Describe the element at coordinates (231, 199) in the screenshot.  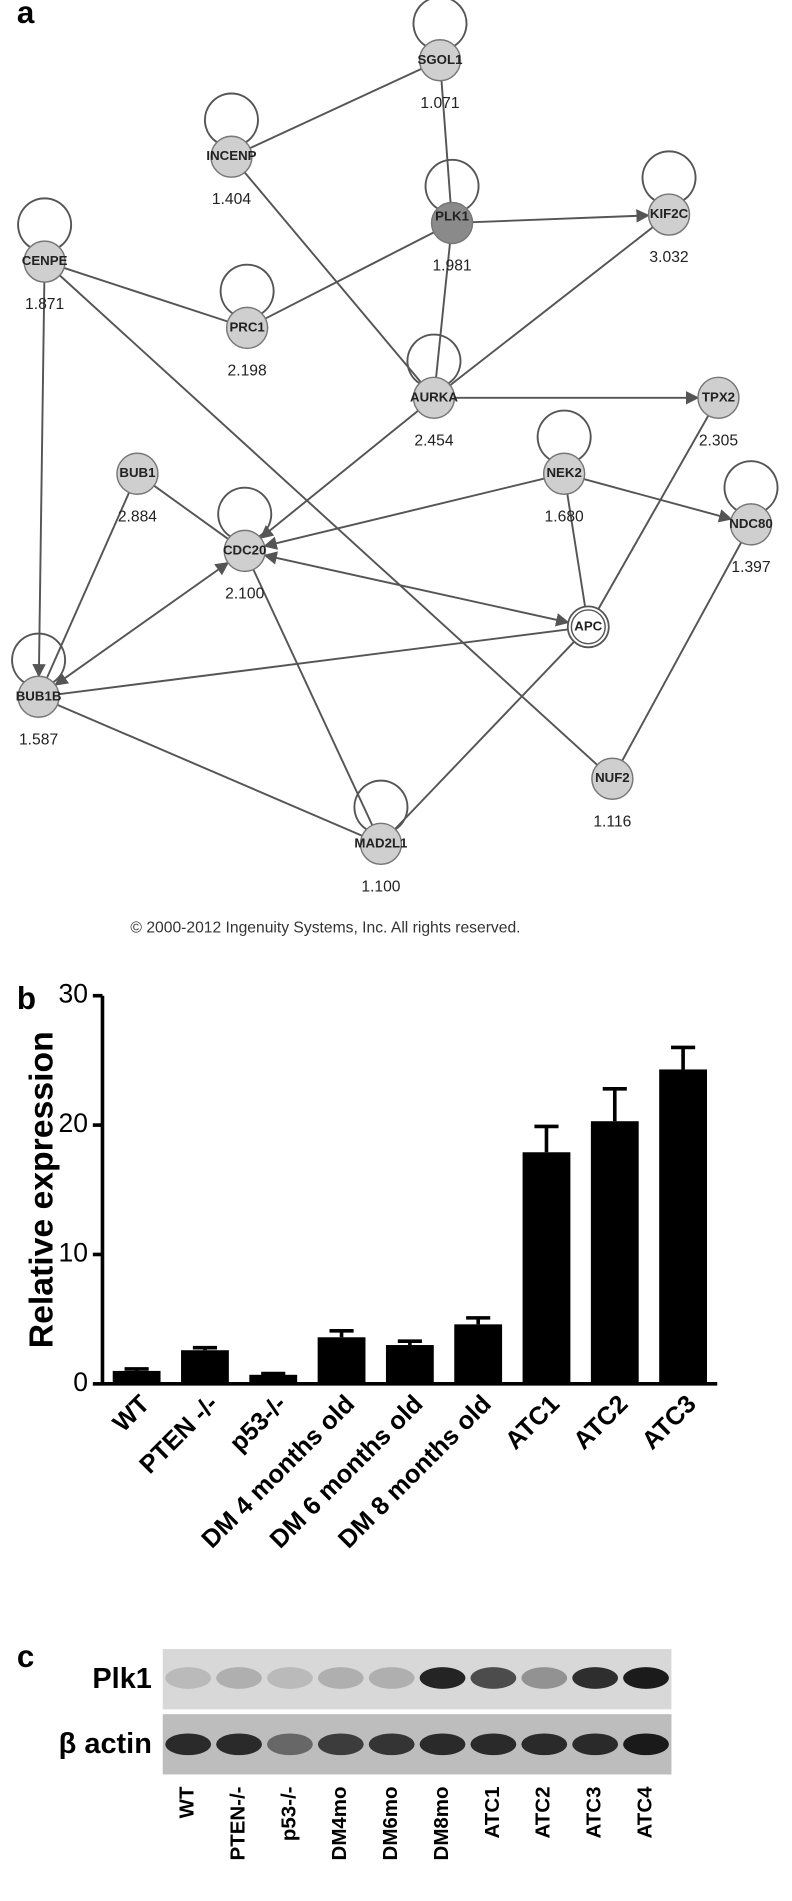
I see `node-value: 1.404` at that location.